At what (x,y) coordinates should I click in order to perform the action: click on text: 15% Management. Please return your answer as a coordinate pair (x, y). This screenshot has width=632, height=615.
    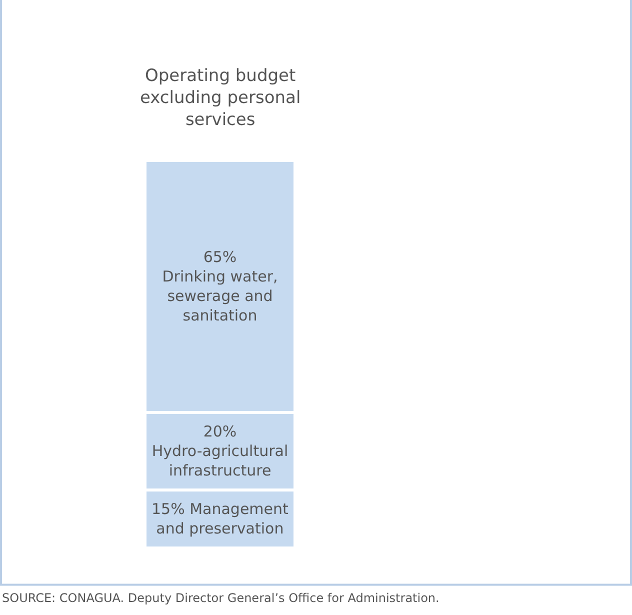
    Looking at the image, I should click on (219, 509).